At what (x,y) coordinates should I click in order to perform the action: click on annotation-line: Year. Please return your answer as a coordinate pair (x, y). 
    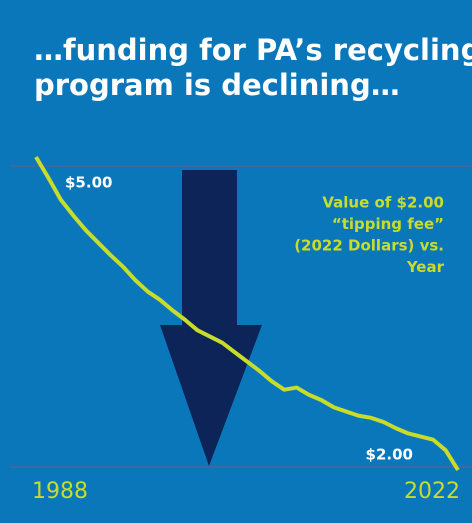
    Looking at the image, I should click on (425, 267).